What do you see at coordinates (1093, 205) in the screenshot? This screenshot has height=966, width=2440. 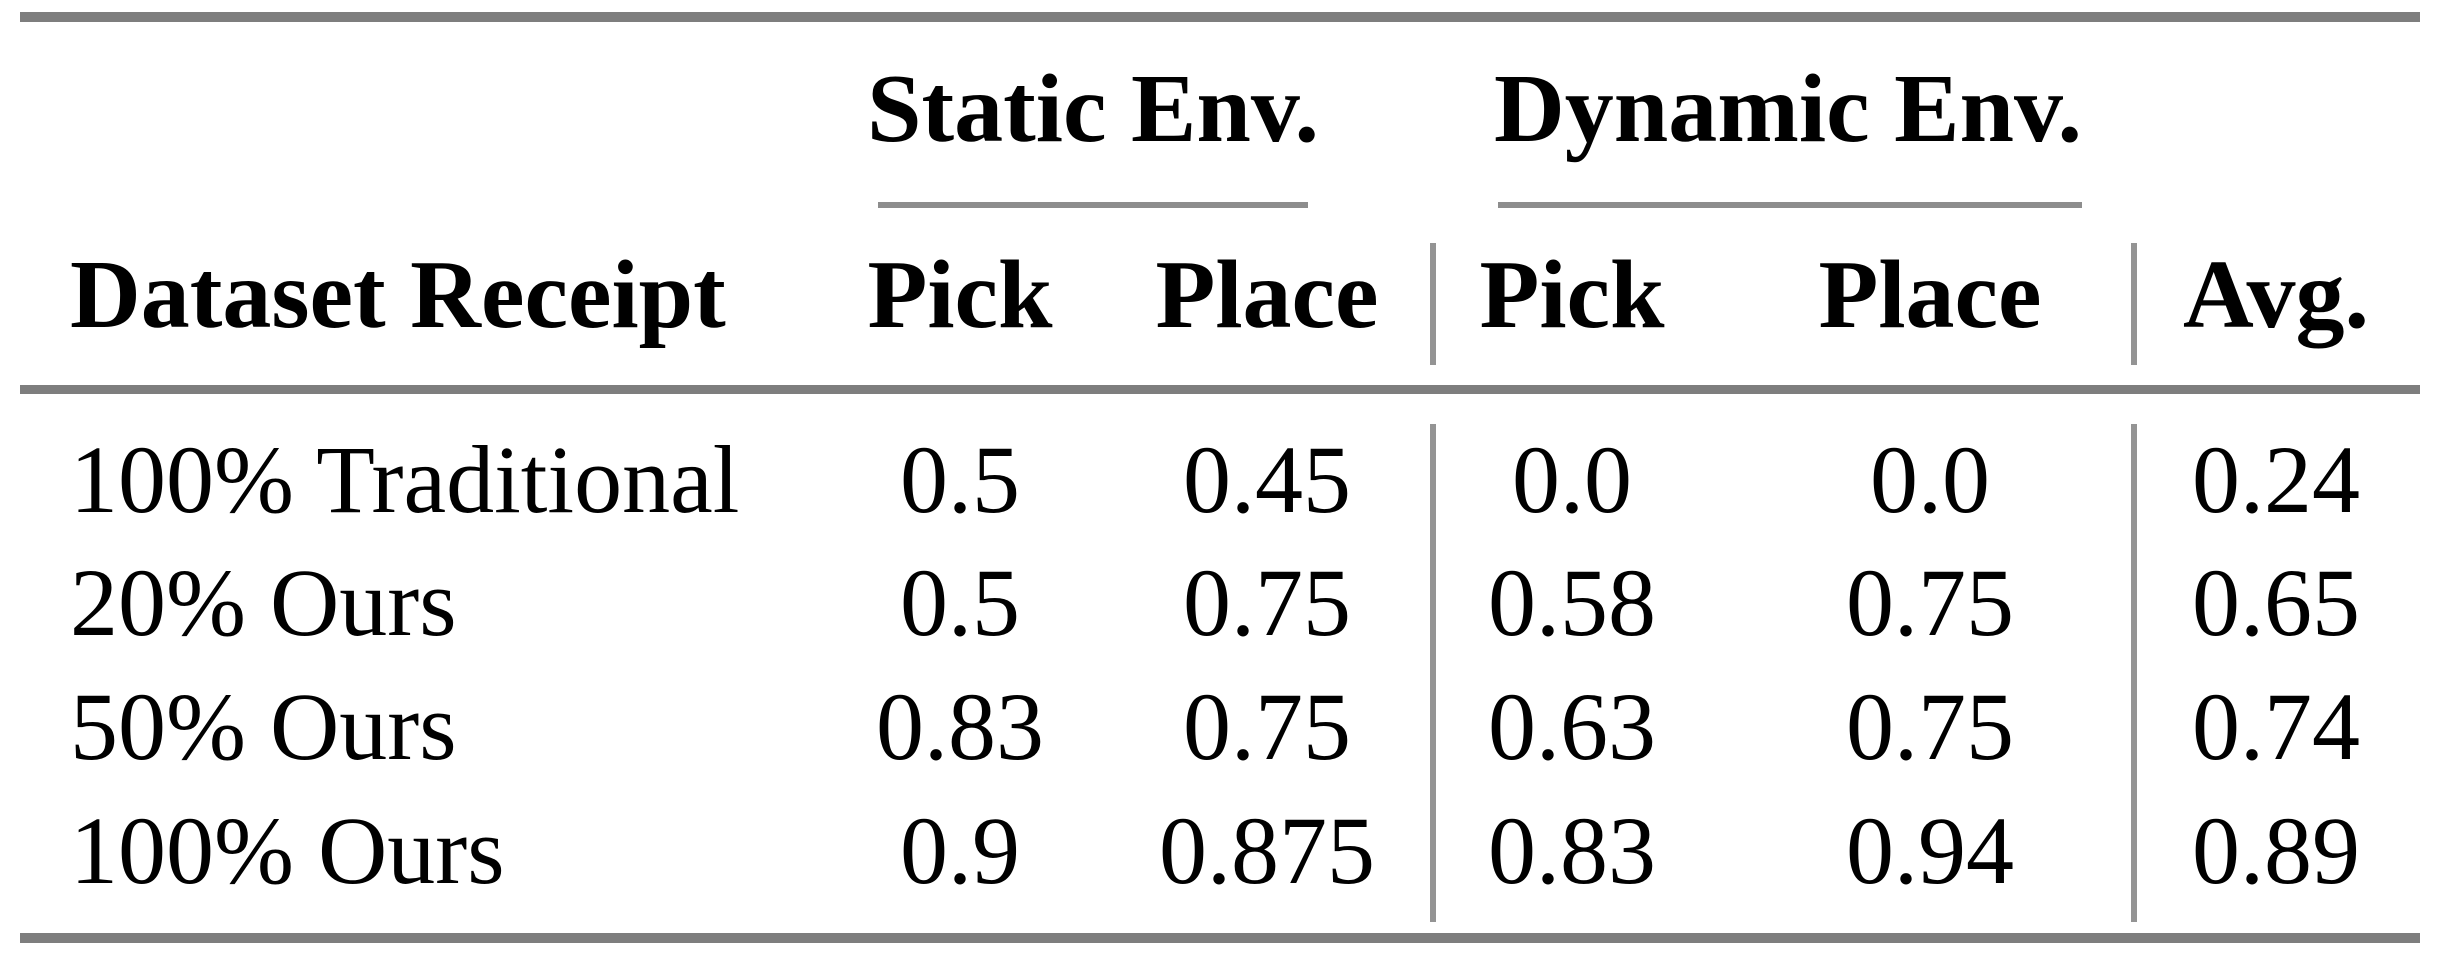 I see `static-group-underline` at bounding box center [1093, 205].